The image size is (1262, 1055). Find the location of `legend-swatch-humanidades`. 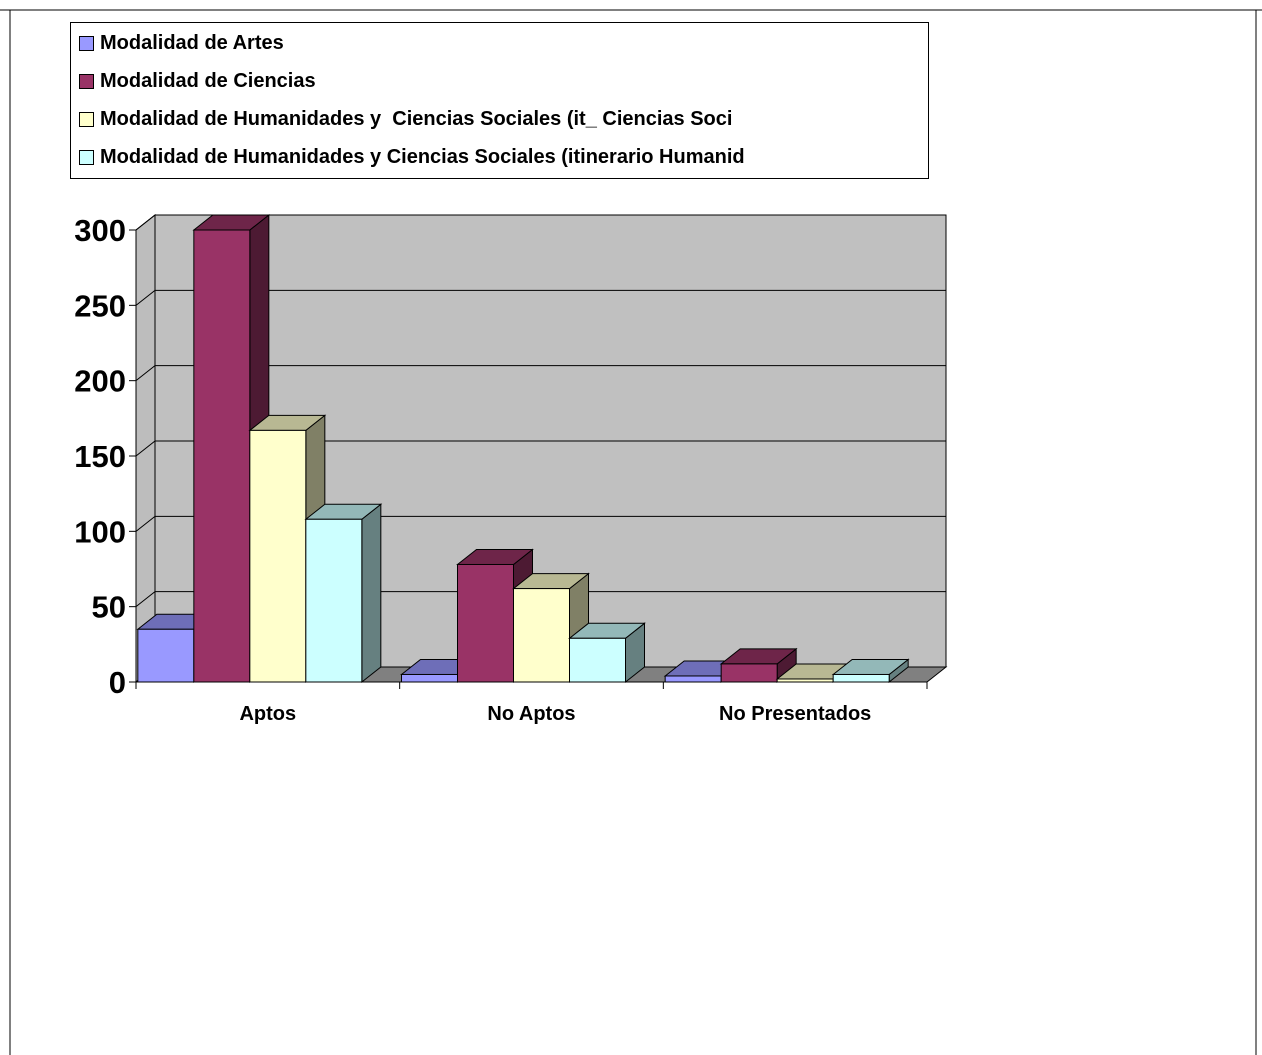

legend-swatch-humanidades is located at coordinates (86, 157).